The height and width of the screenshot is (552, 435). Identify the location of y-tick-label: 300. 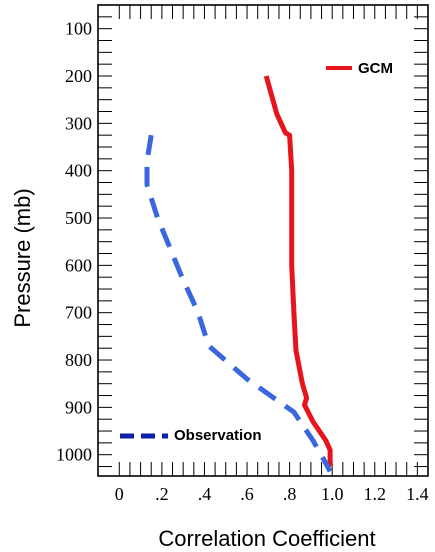
(78, 123).